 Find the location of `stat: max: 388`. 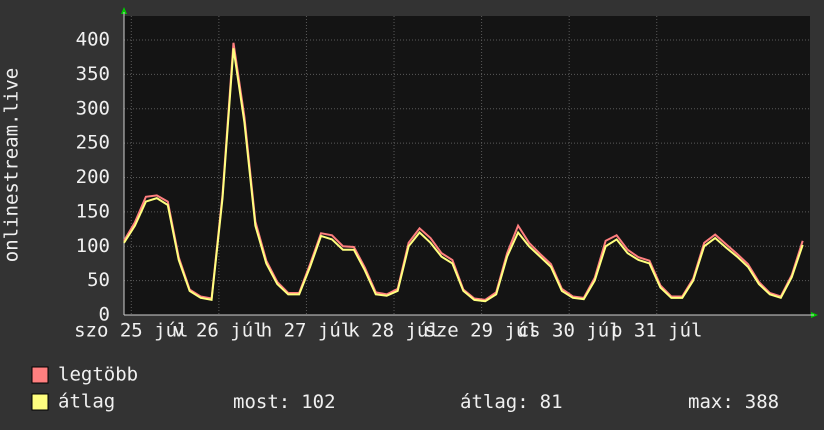

stat: max: 388 is located at coordinates (733, 402).